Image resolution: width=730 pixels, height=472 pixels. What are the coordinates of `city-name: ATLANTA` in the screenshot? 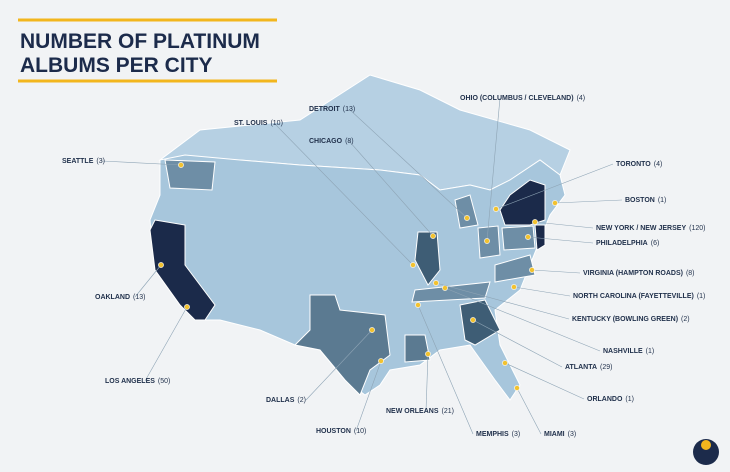 It's located at (581, 367).